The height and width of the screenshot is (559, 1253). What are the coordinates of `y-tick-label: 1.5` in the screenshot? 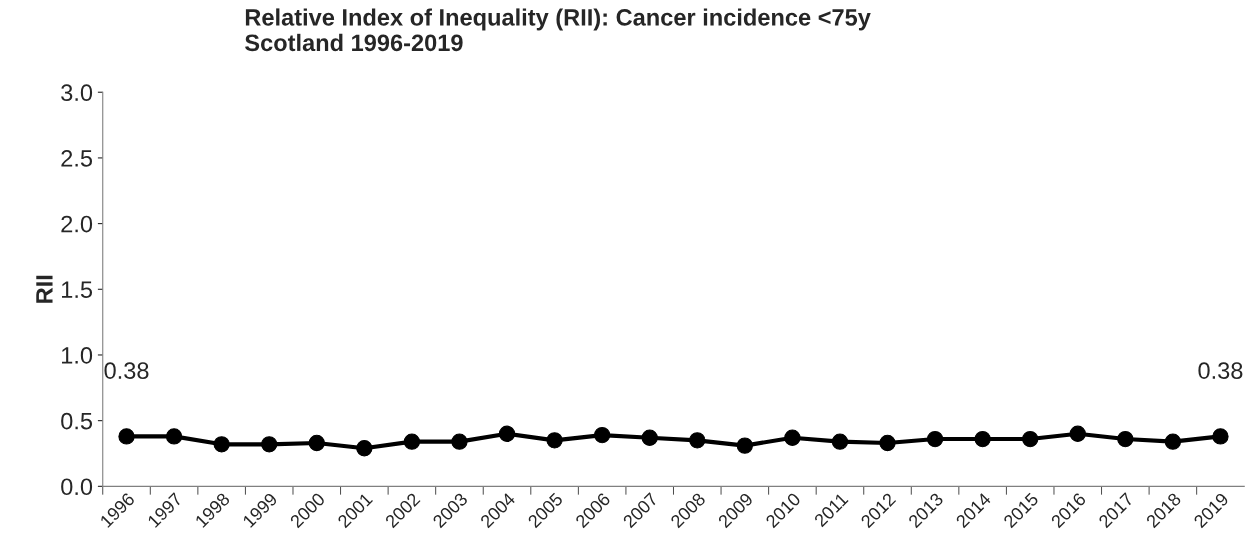 It's located at (77, 290).